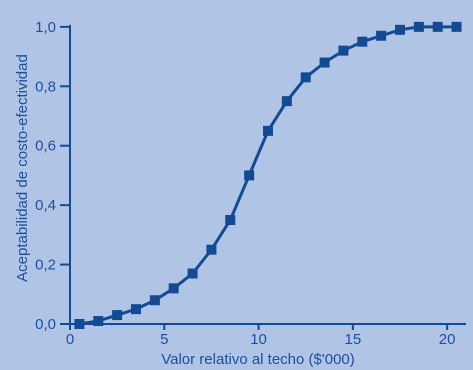 This screenshot has width=473, height=370. Describe the element at coordinates (258, 339) in the screenshot. I see `x-tick-label: 10` at that location.